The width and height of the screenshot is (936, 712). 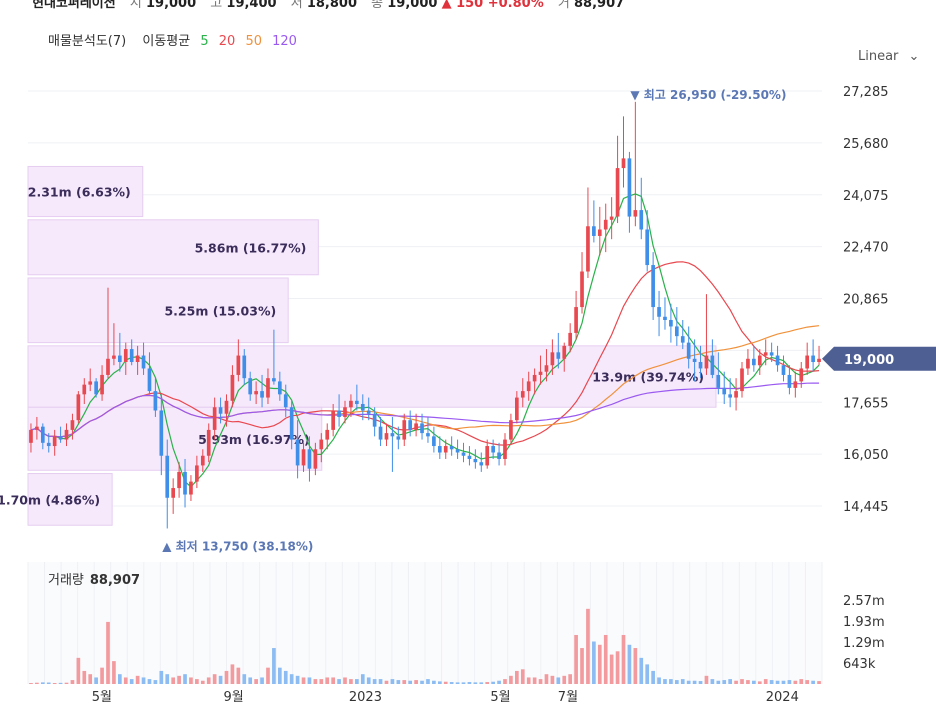 I want to click on current-price-tag: 19,000, so click(x=879, y=358).